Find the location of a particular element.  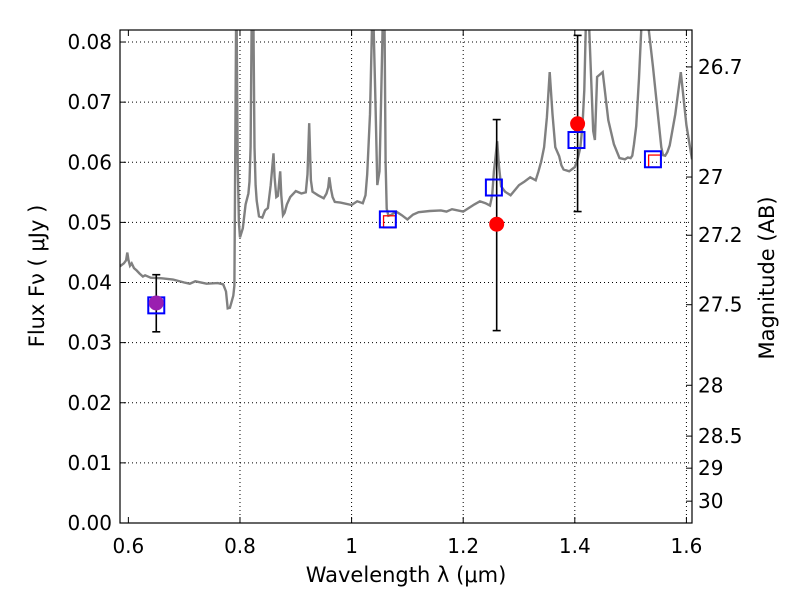

y-tick-label: 0.01 is located at coordinates (89, 463).